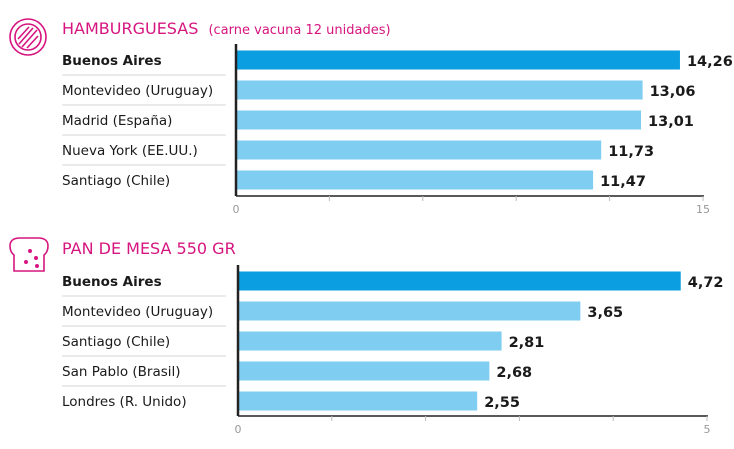  I want to click on hamburger-icon, so click(28, 37).